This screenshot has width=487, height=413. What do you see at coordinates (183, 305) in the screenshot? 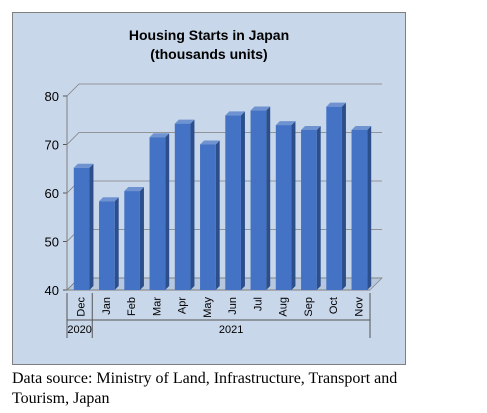
I see `x-tick-label: Apr` at bounding box center [183, 305].